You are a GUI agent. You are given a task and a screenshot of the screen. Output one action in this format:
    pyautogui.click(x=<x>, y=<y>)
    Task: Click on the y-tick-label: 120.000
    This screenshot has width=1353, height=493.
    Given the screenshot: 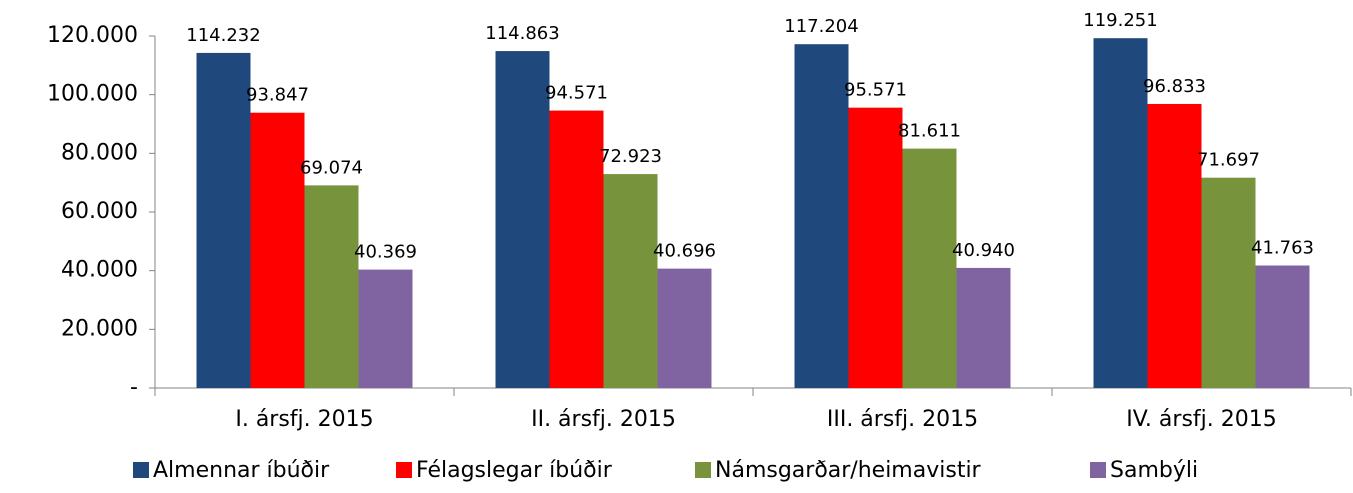 What is the action you would take?
    pyautogui.click(x=92, y=35)
    